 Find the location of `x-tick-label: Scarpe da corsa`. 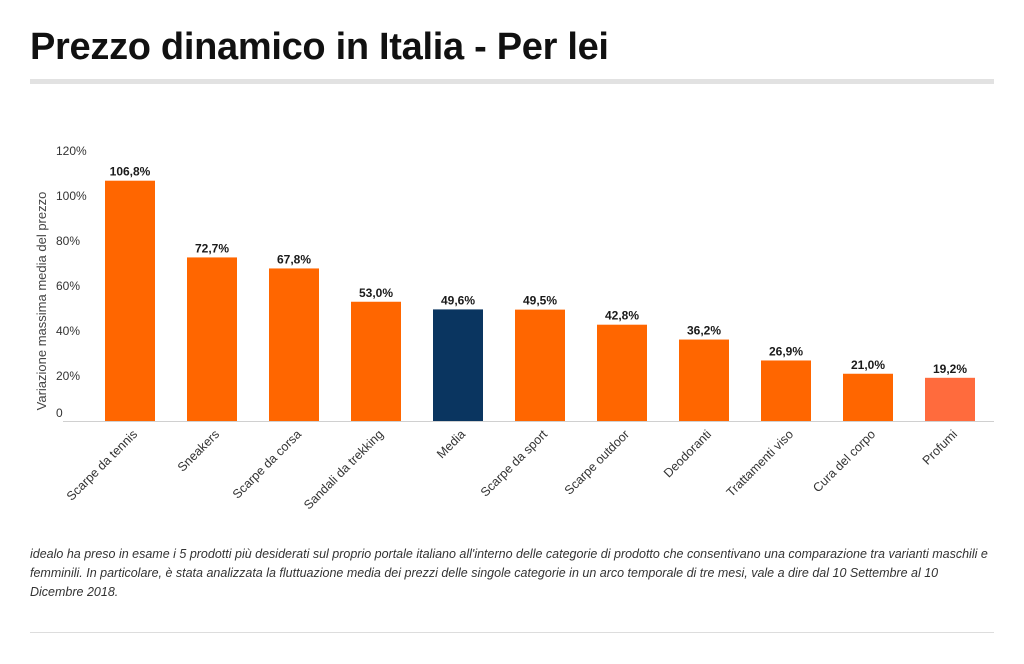

x-tick-label: Scarpe da corsa is located at coordinates (267, 464).